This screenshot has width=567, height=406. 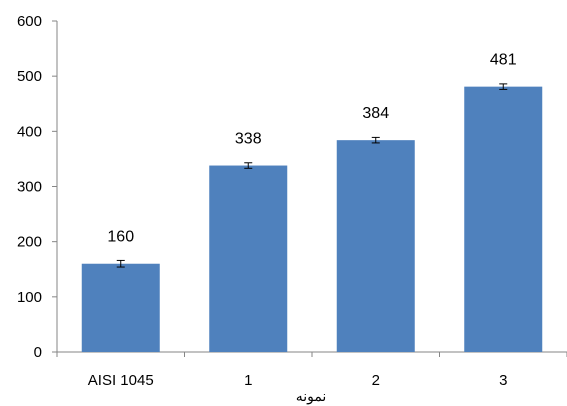 I want to click on y-tick-label: 100, so click(x=29, y=297).